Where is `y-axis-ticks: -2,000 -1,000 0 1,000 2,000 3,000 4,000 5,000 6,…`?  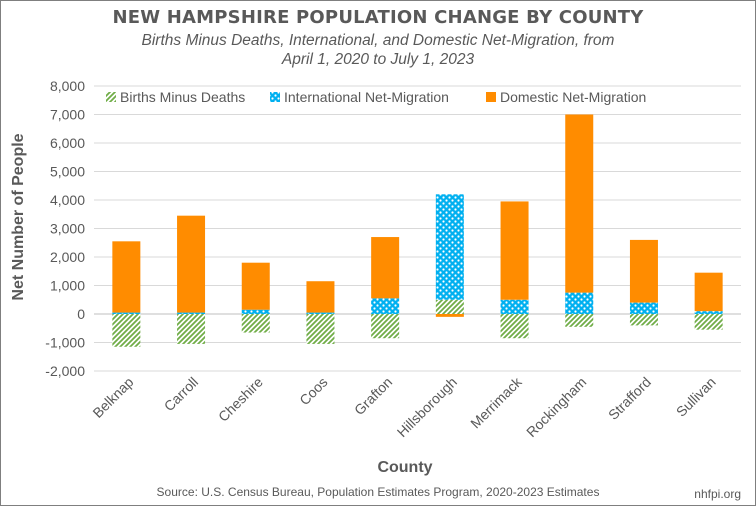 y-axis-ticks: -2,000 -1,000 0 1,000 2,000 3,000 4,000 5,000 6,… is located at coordinates (65, 228).